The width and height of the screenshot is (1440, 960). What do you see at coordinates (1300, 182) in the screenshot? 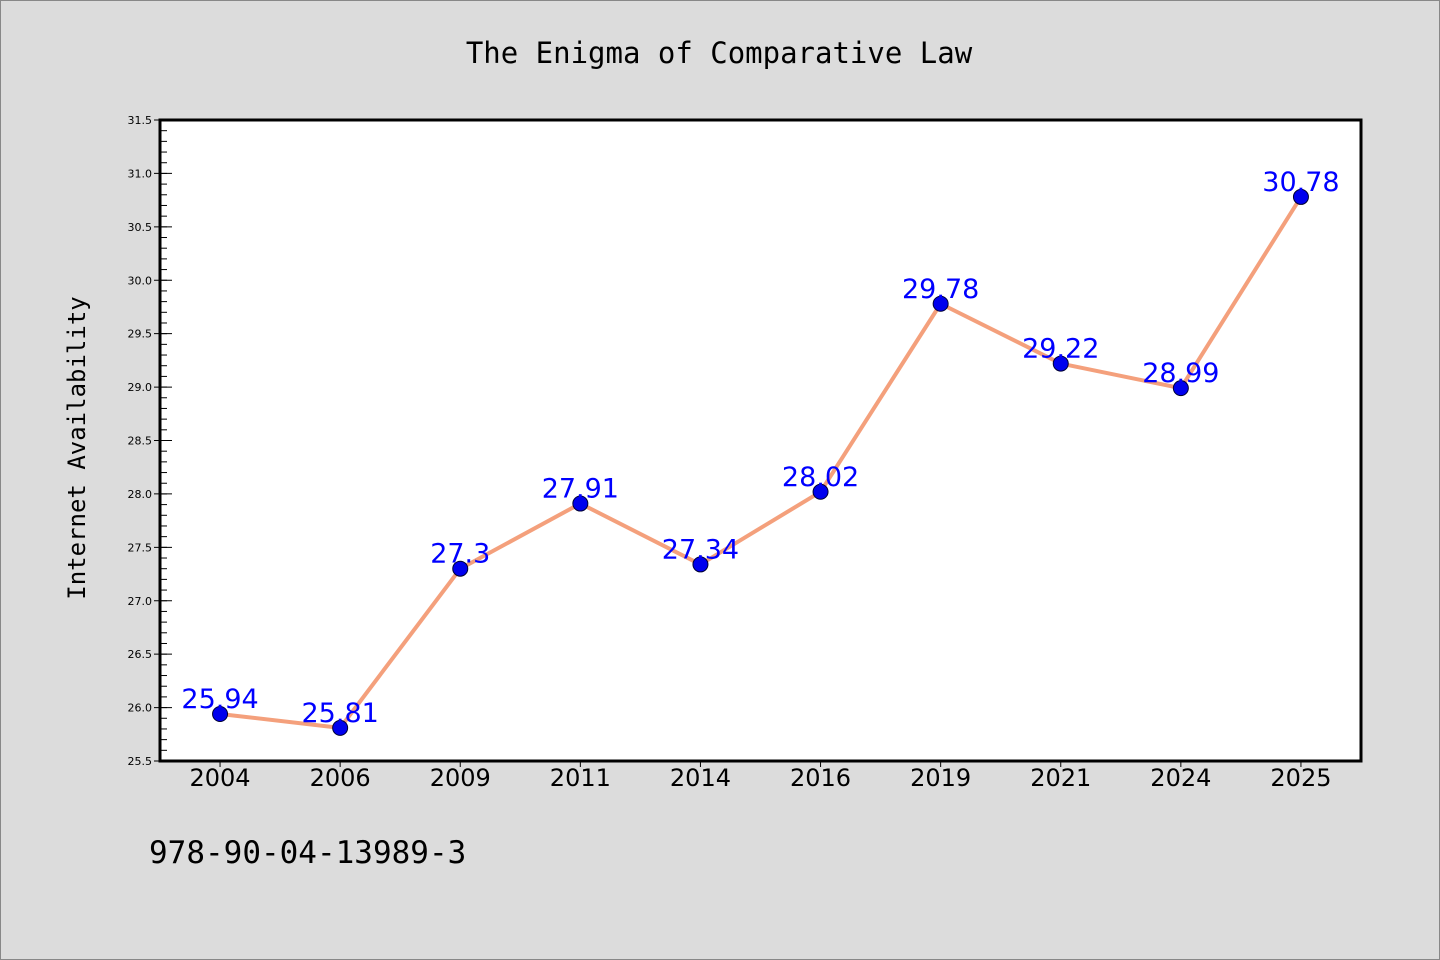
I see `data-label: 30.78` at bounding box center [1300, 182].